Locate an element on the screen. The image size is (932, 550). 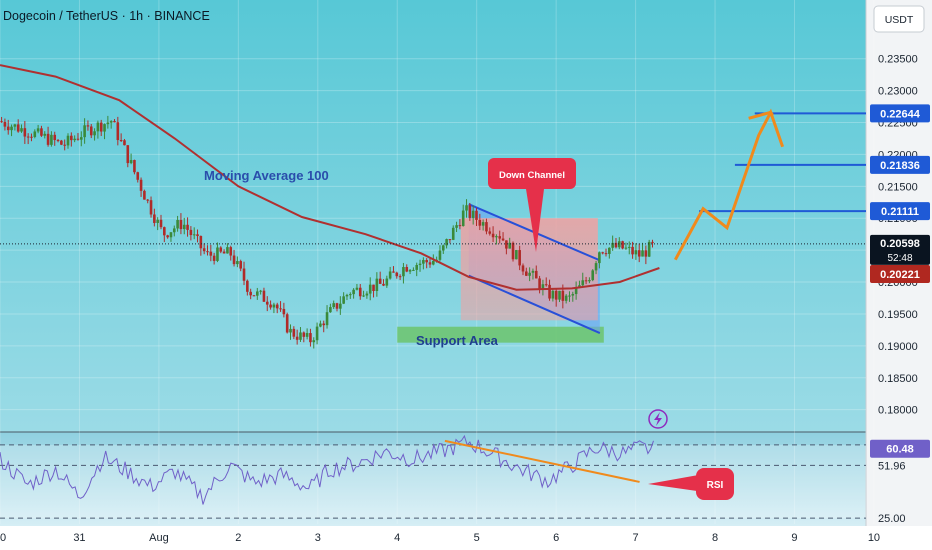
rsi-line is located at coordinates (327, 469).